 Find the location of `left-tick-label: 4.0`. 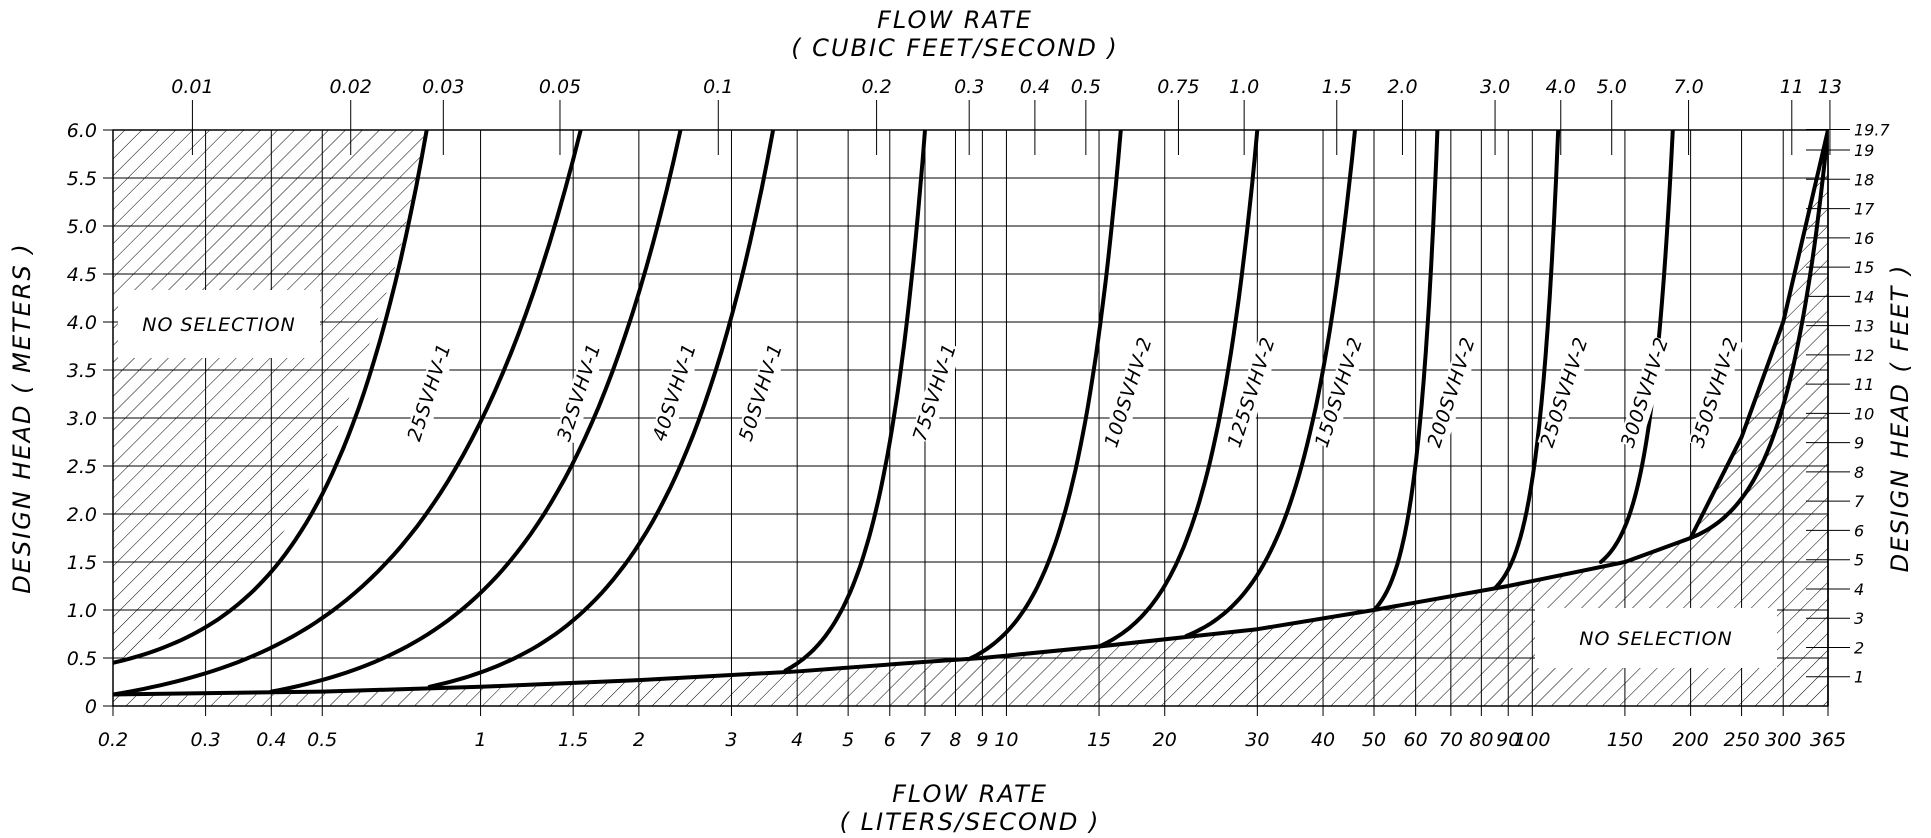

left-tick-label: 4.0 is located at coordinates (82, 323).